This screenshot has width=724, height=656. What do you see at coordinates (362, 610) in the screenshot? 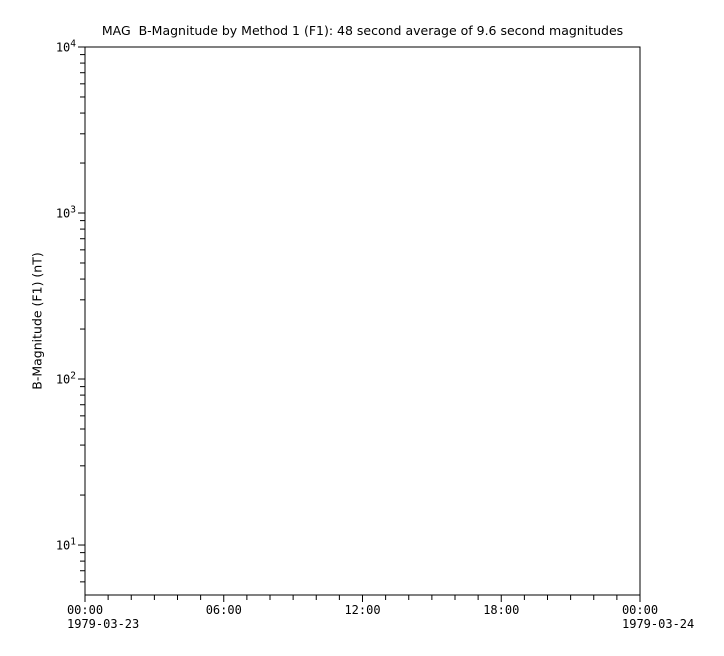
I see `x-tick-label: 12:00` at bounding box center [362, 610].